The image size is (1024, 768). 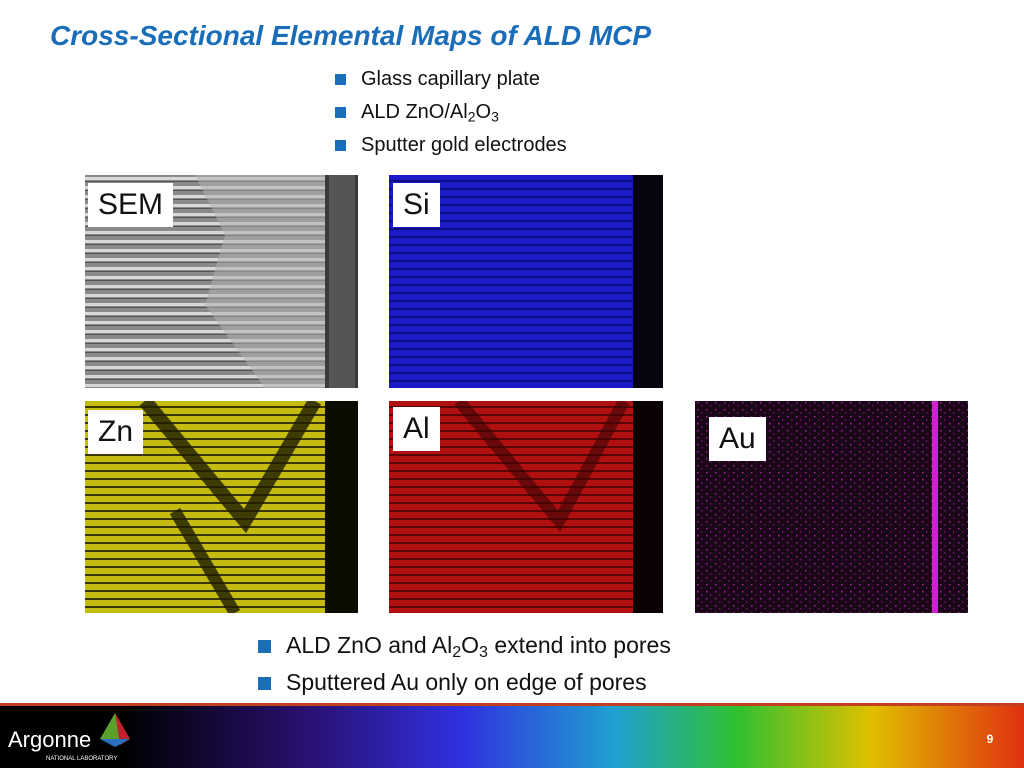 What do you see at coordinates (116, 432) in the screenshot?
I see `panel-label: Zn` at bounding box center [116, 432].